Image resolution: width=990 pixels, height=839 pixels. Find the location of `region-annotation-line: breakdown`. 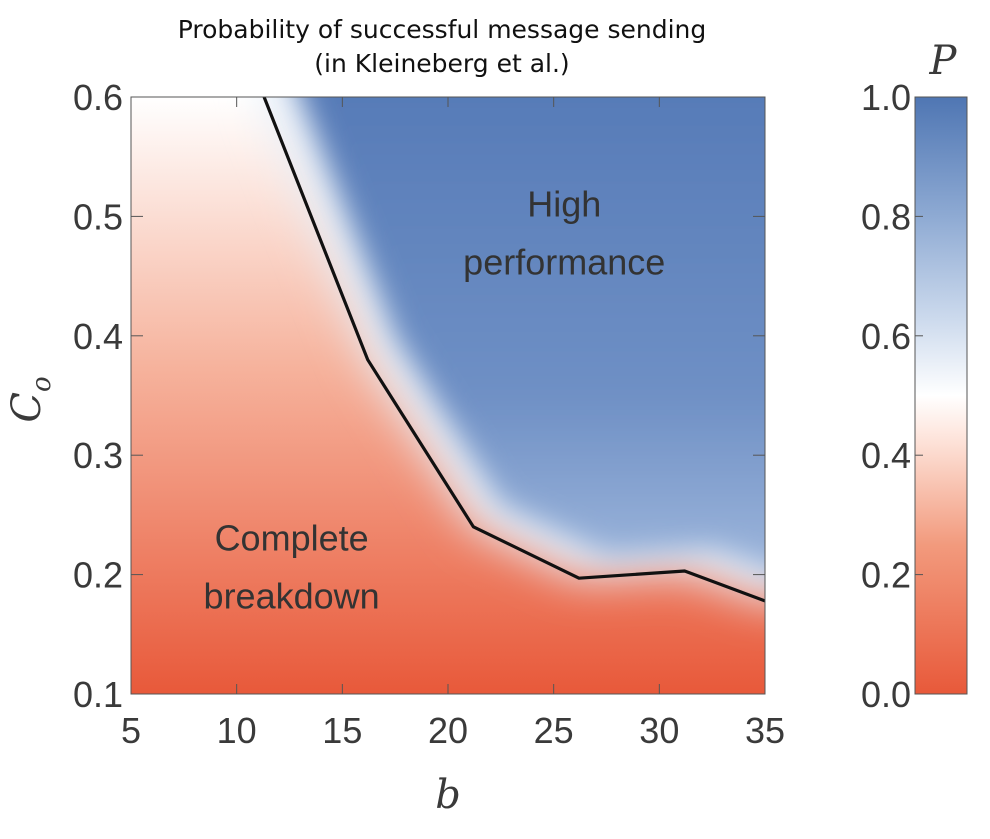

region-annotation-line: breakdown is located at coordinates (292, 596).